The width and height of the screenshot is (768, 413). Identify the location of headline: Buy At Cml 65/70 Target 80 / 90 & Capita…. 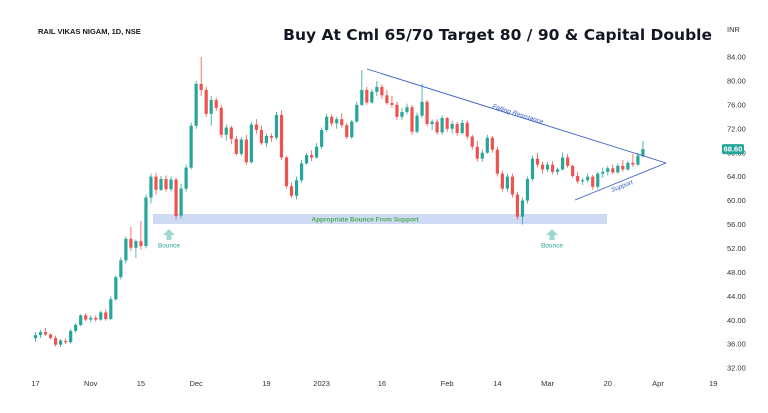
(497, 35).